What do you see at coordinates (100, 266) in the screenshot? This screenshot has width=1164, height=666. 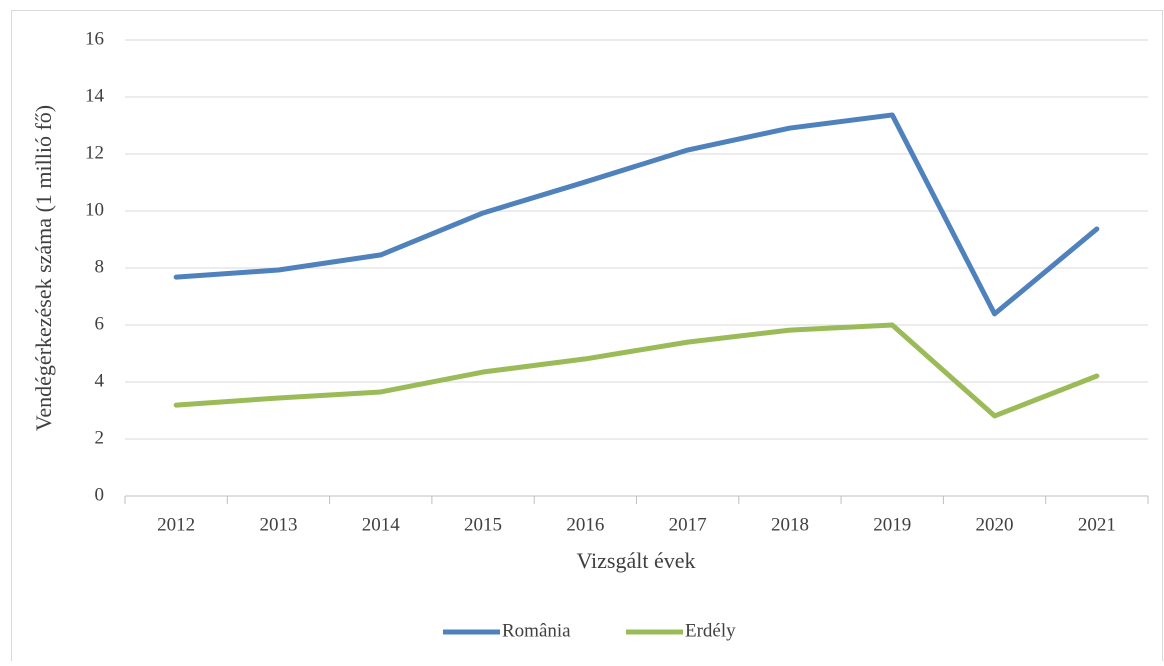 I see `y-tick-label: 8` at bounding box center [100, 266].